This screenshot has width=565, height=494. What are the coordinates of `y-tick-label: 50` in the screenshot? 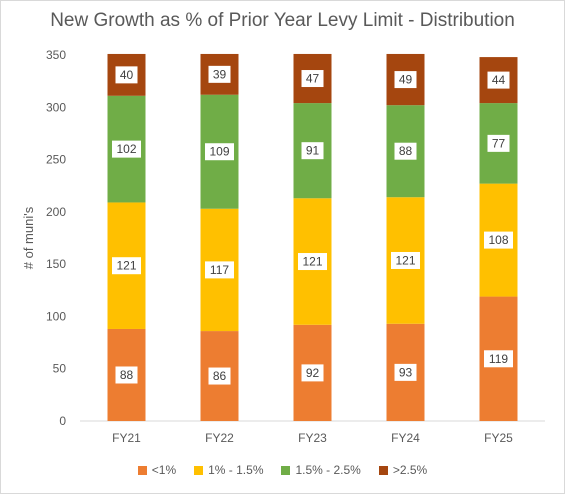 It's located at (60, 369).